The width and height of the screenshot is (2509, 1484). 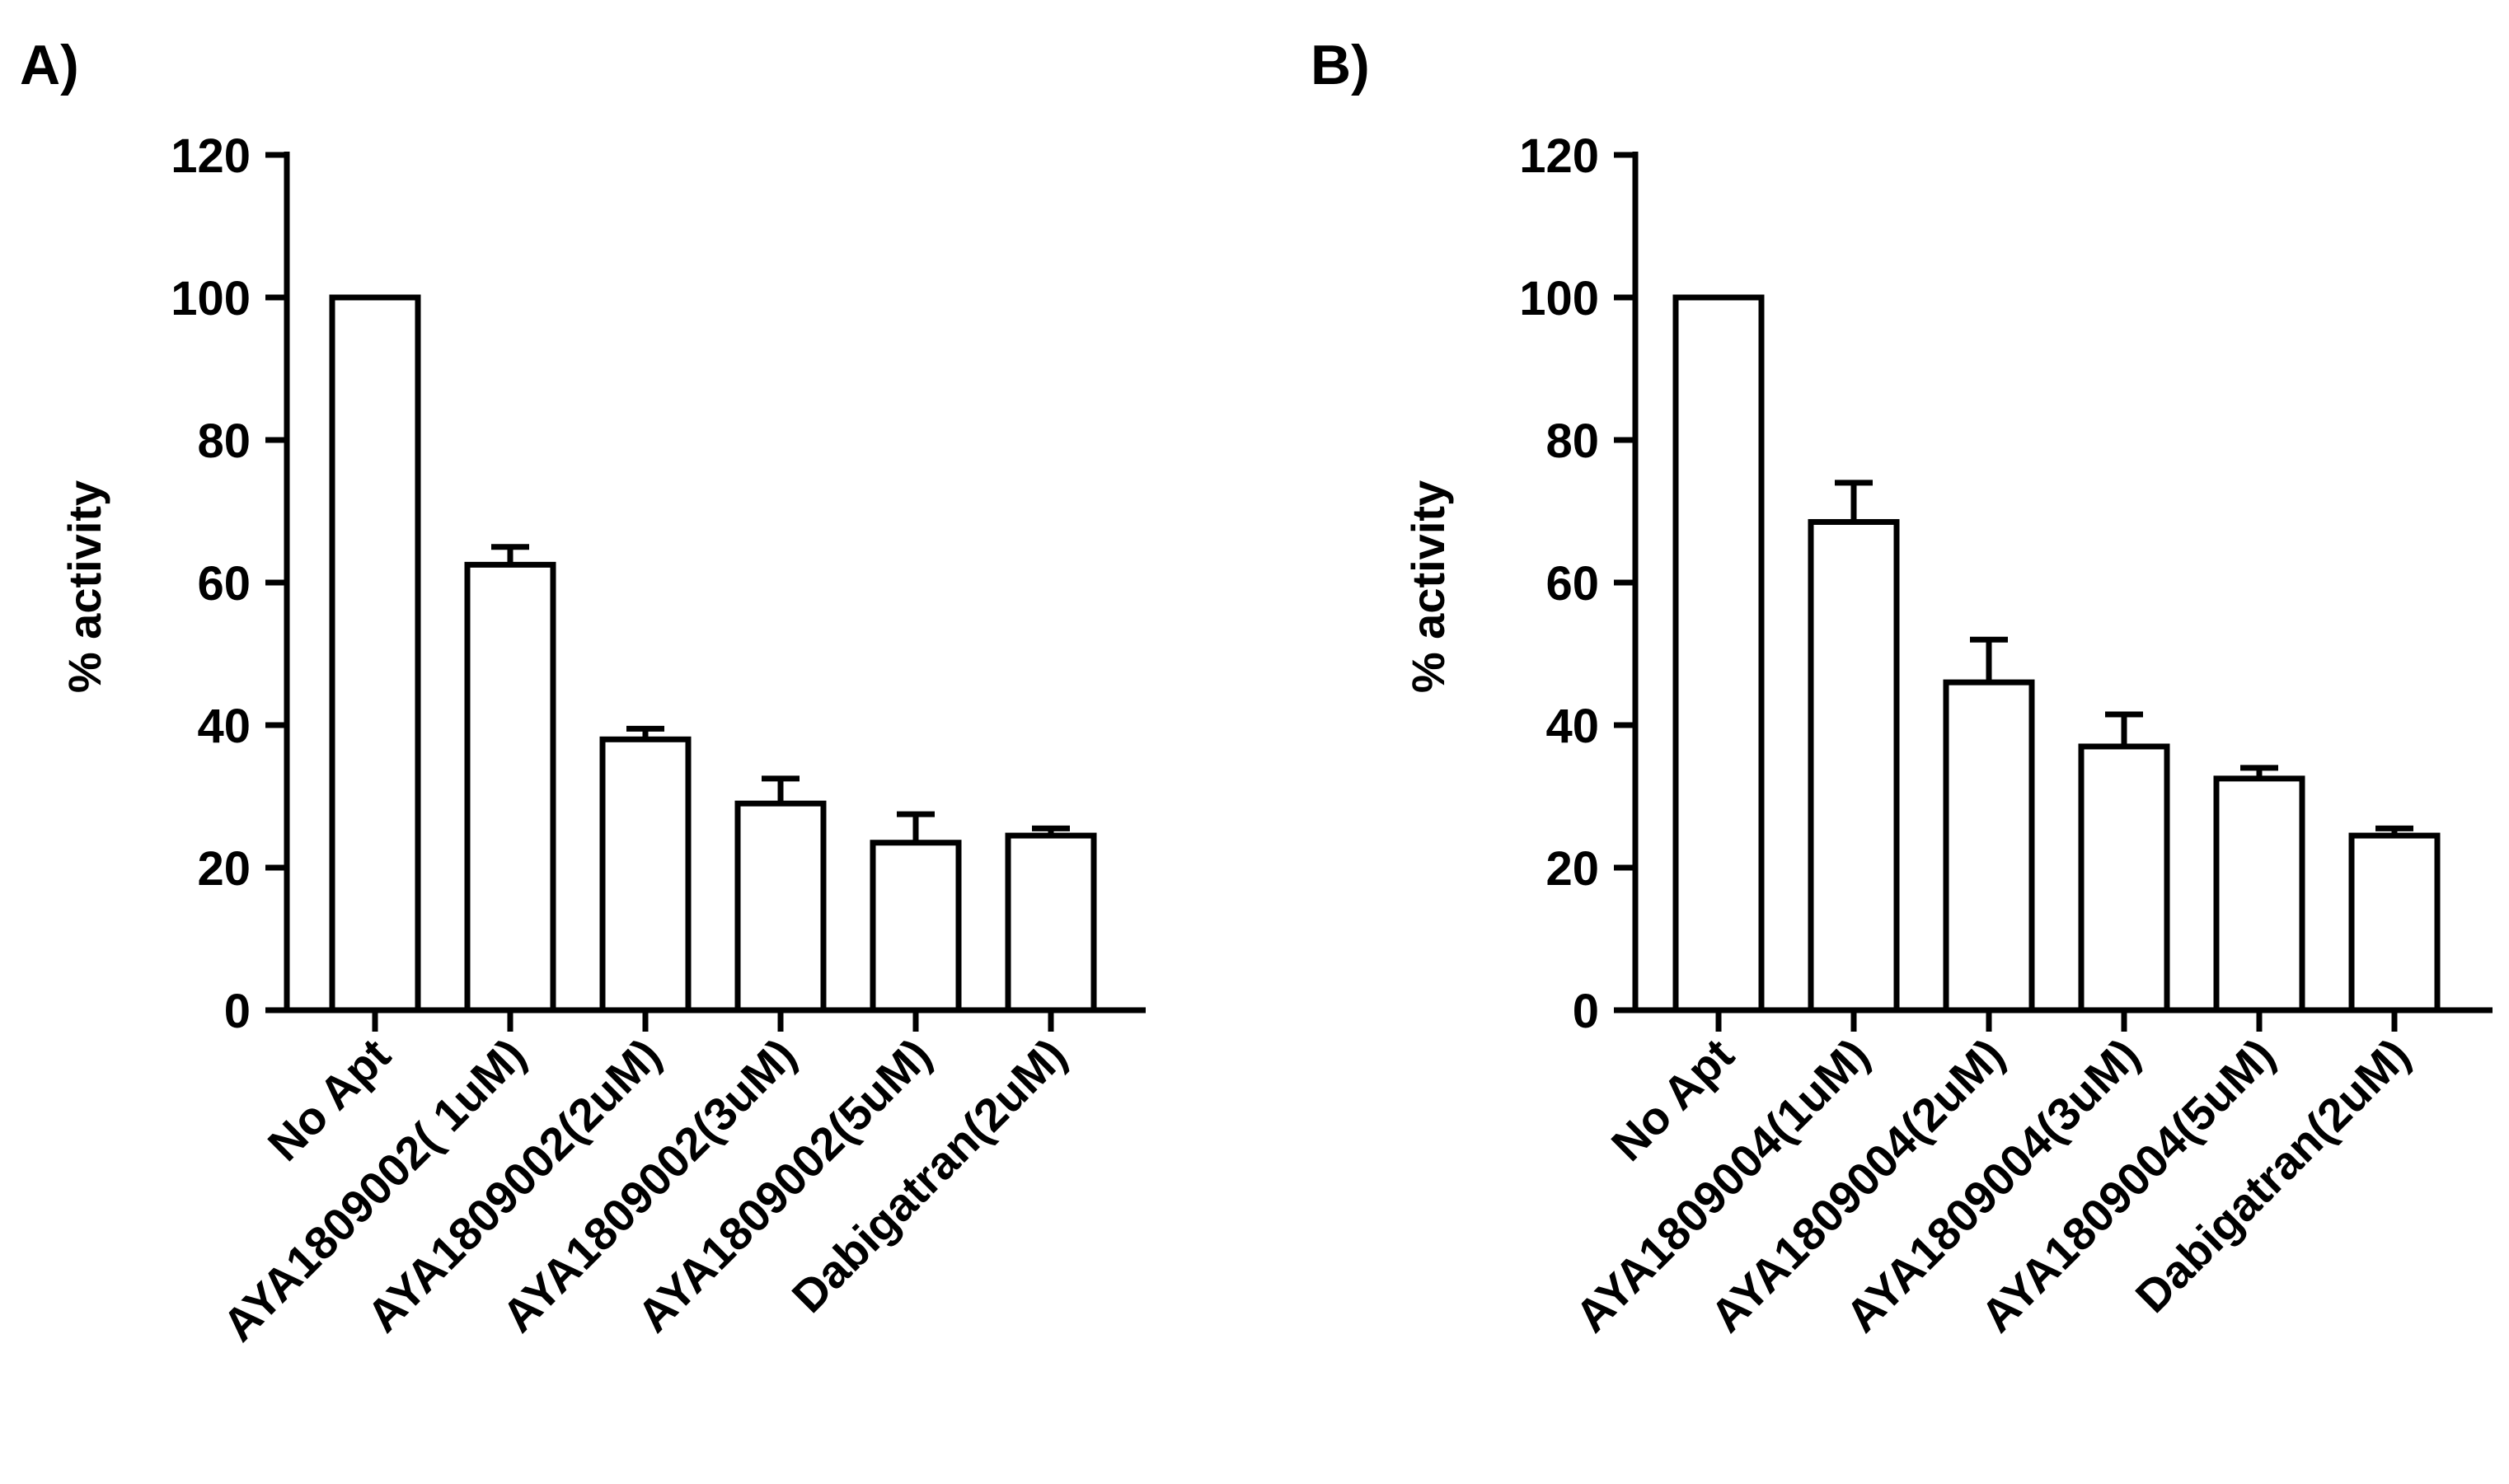 I want to click on y-tick-label-b: 80, so click(x=1572, y=441).